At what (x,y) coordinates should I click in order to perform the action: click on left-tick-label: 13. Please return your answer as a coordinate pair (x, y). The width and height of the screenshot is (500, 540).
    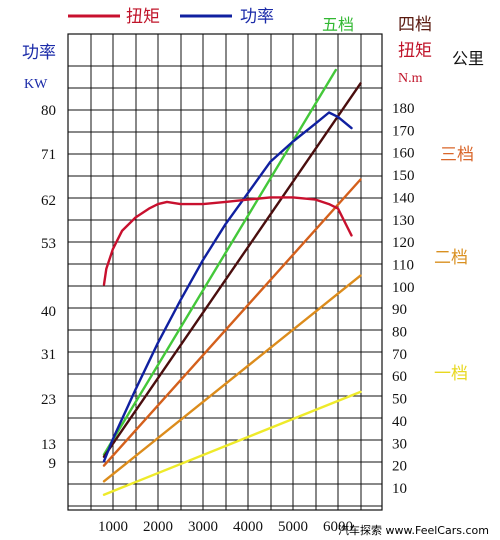
    Looking at the image, I should click on (48, 445).